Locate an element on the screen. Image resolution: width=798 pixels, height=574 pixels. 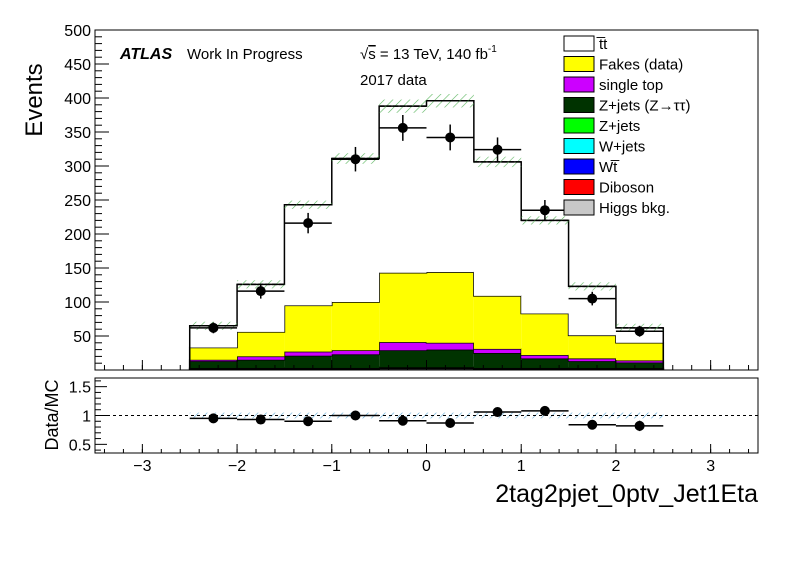
main-y-tick-label: 200 is located at coordinates (77, 235).